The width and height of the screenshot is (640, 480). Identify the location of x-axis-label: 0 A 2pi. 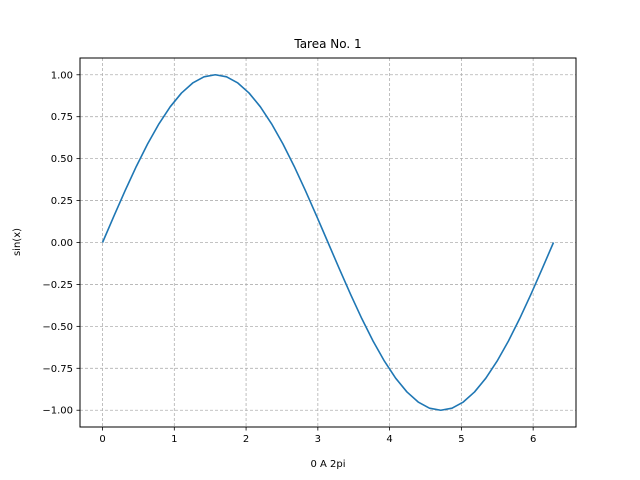
(327, 464).